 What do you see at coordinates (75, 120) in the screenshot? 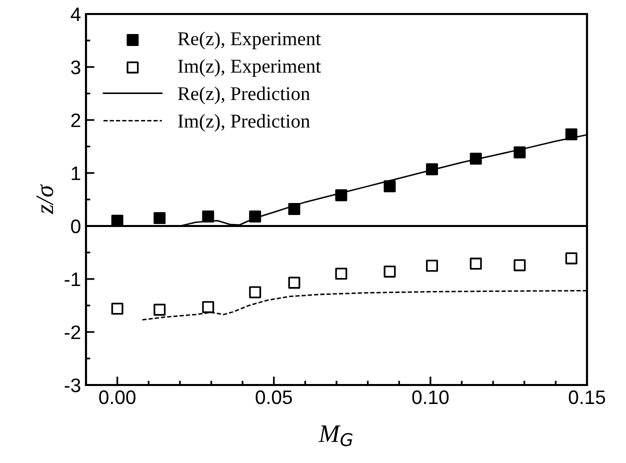
I see `y-tick-label: 2` at bounding box center [75, 120].